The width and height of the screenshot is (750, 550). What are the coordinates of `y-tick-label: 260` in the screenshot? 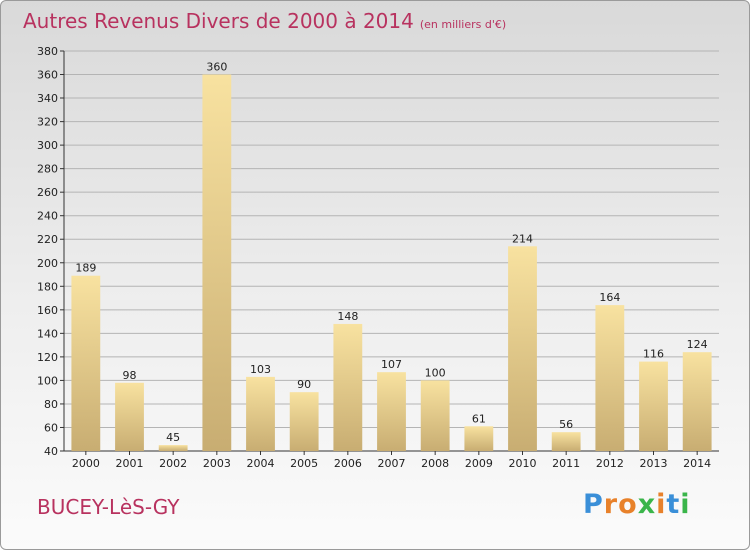 It's located at (47, 192).